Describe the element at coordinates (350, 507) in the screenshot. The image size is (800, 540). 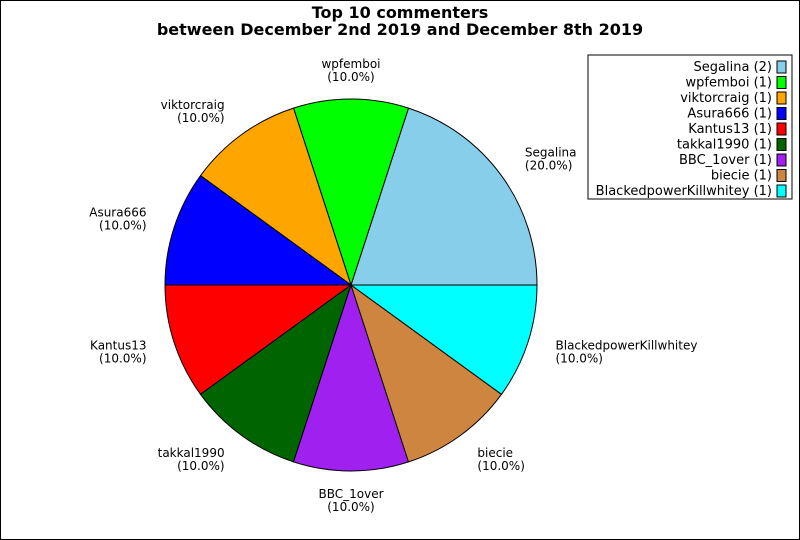
I see `slice-percent-bbc-1over: (10.0%)` at that location.